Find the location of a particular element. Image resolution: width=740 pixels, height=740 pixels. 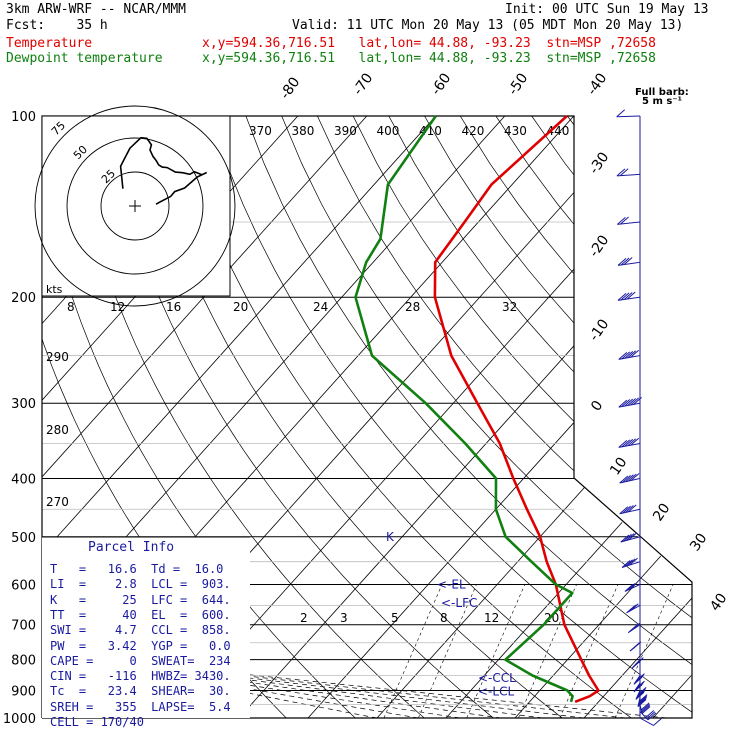

theta-label: 390 is located at coordinates (345, 131).